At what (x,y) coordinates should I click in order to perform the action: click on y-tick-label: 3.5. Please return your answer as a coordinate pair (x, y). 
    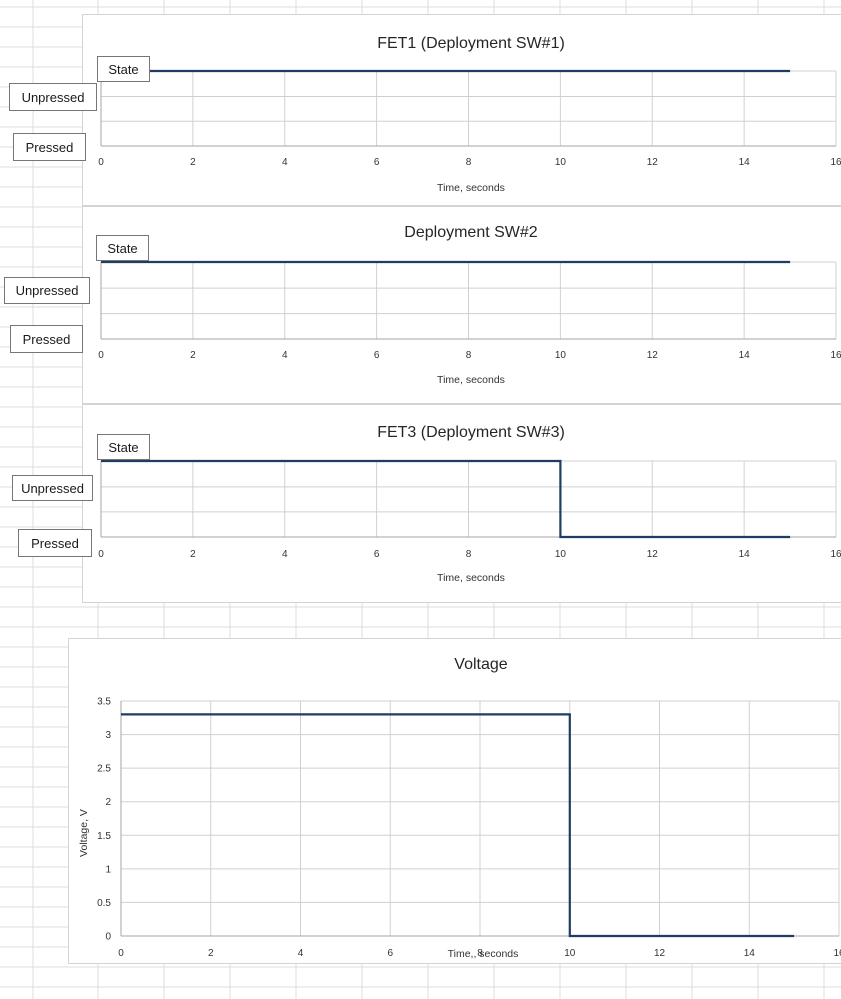
    Looking at the image, I should click on (104, 702).